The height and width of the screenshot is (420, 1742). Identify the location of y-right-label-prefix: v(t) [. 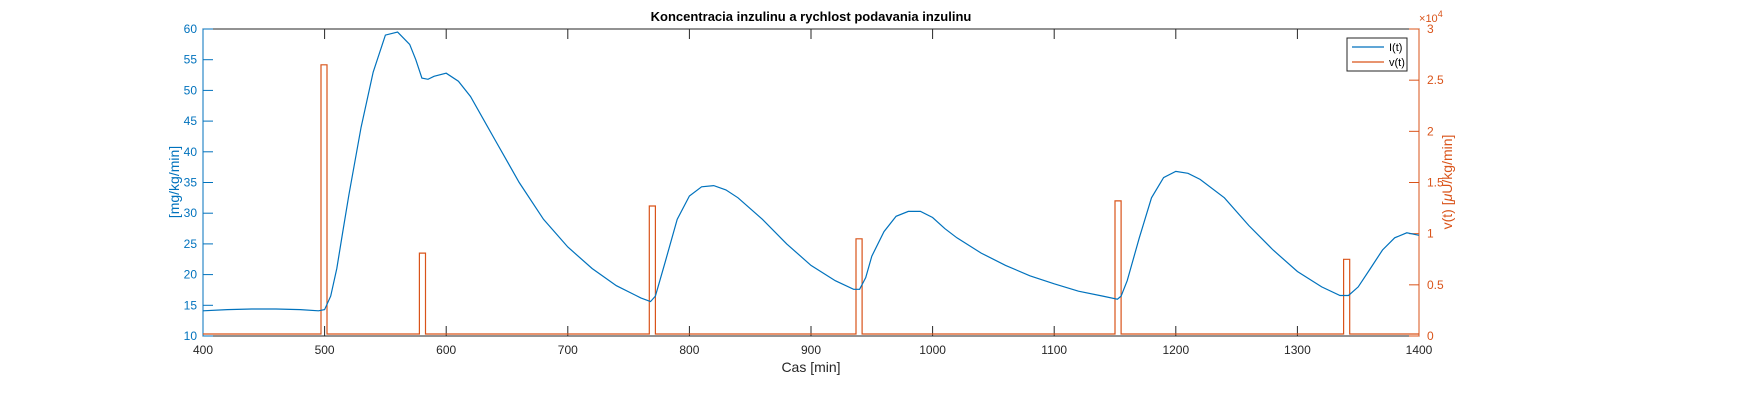
(1447, 215).